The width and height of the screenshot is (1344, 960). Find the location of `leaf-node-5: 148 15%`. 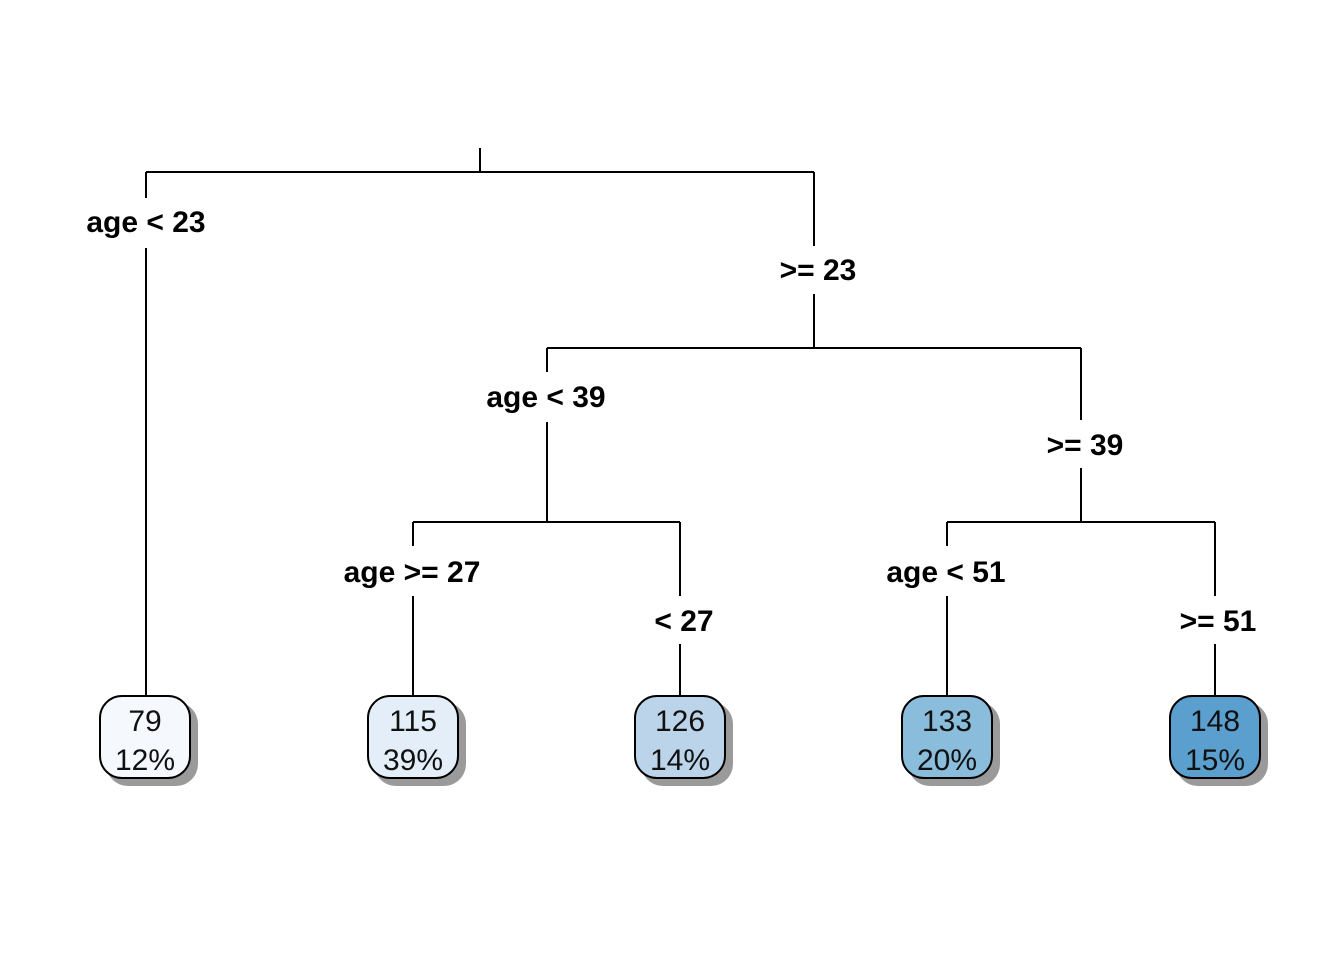

leaf-node-5: 148 15% is located at coordinates (1218, 740).